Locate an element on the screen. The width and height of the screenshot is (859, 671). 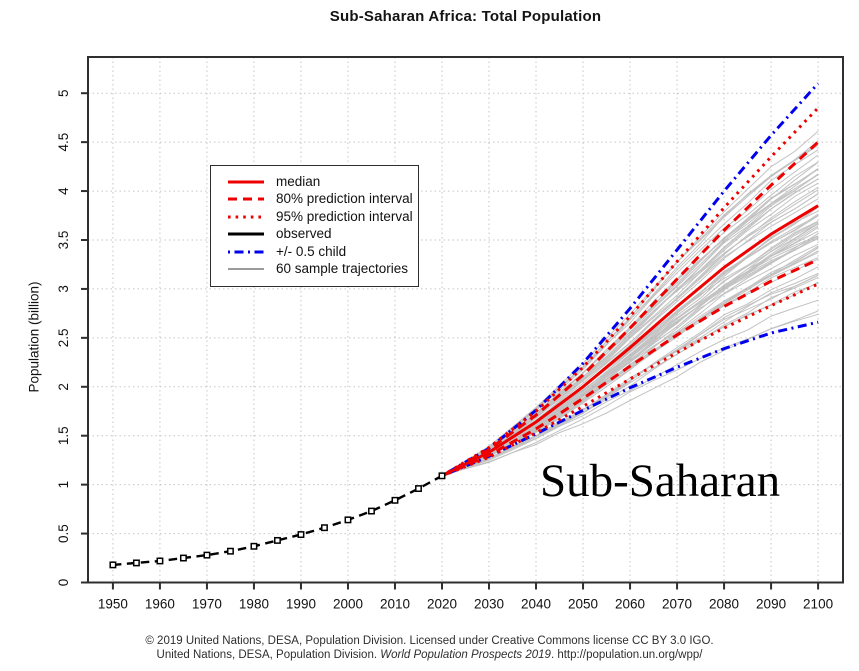
y-tick-label: 3.5 is located at coordinates (63, 240).